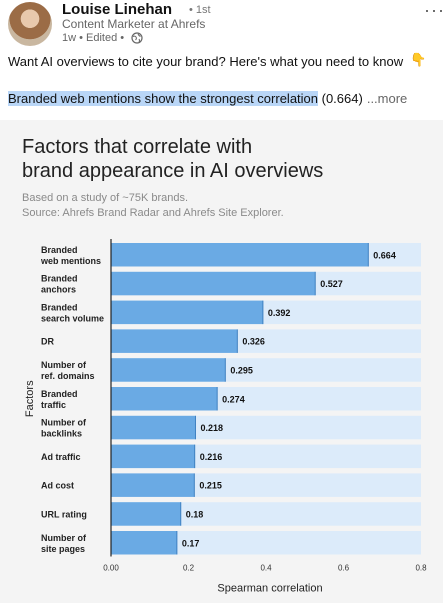 The height and width of the screenshot is (603, 443). Describe the element at coordinates (117, 9) in the screenshot. I see `author-name: Louise Linehan` at that location.